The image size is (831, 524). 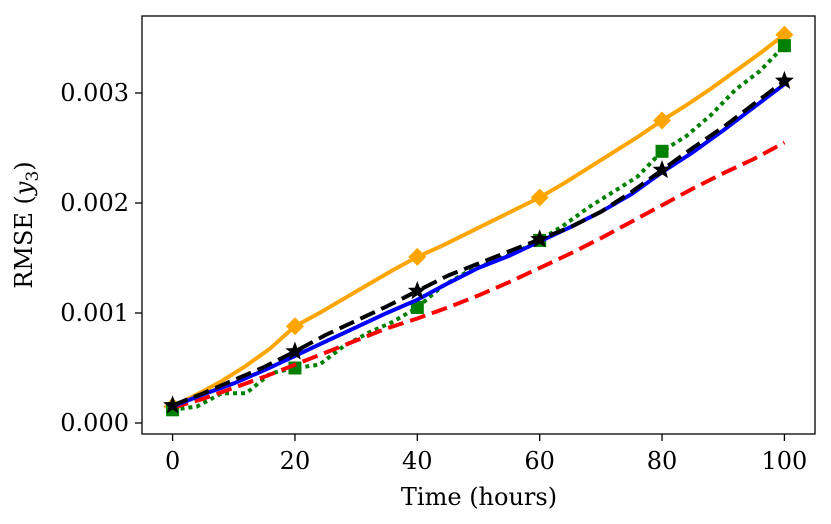 I want to click on y-axis-ticks: 0.000 0.001 0.002 0.003, so click(x=101, y=258).